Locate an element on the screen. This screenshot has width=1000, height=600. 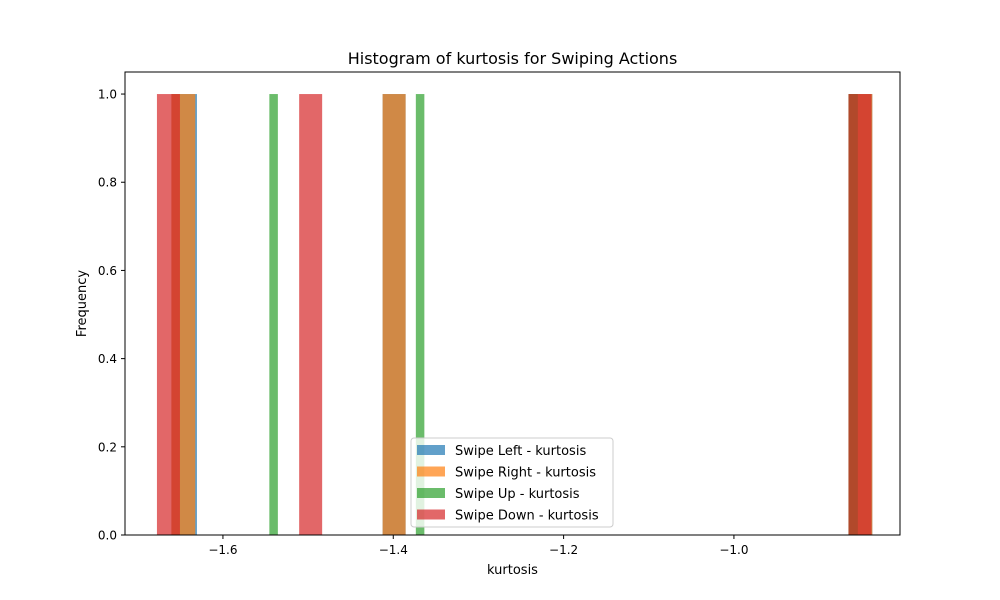
y-axis: 0.0 0.2 0.4 0.6 0.8 1.0 is located at coordinates (111, 315).